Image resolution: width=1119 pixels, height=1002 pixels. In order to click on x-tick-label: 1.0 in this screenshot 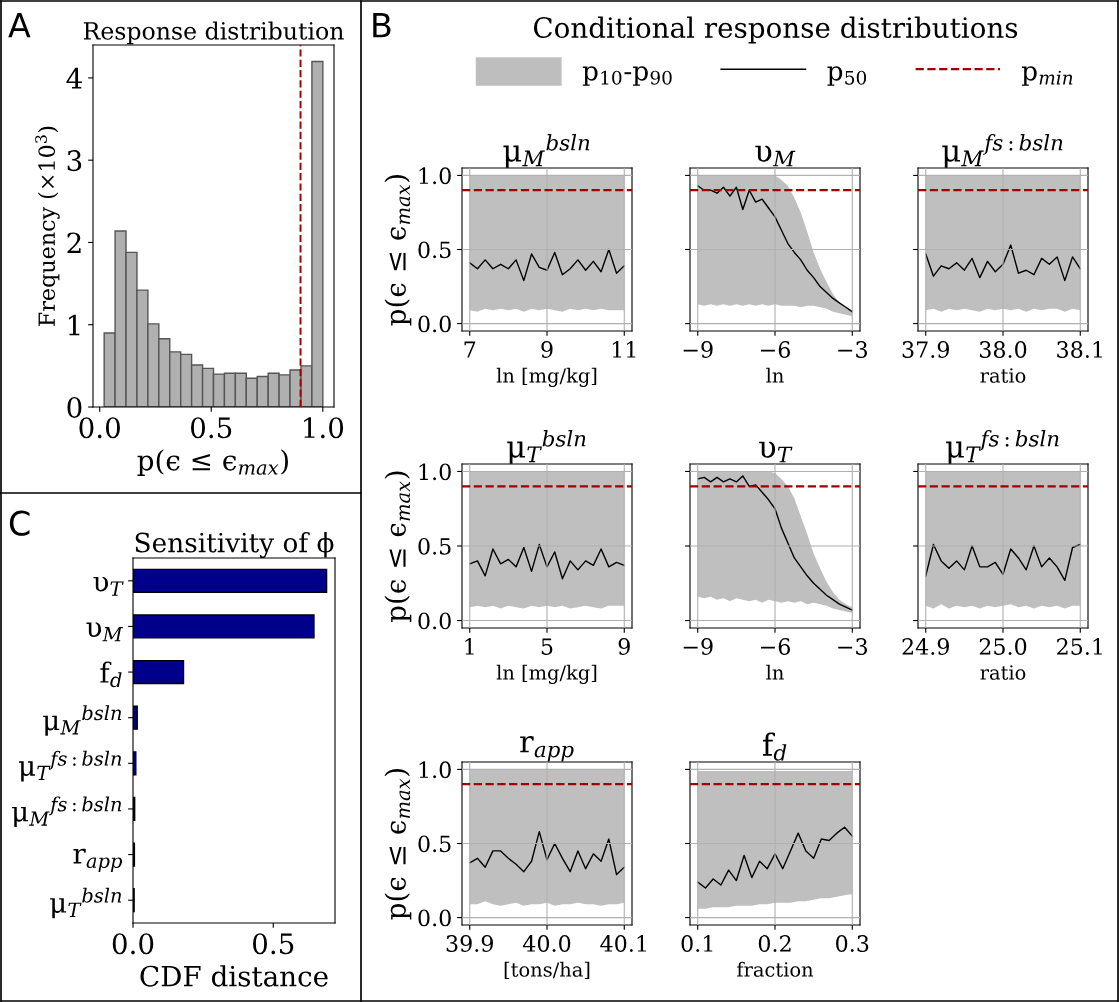, I will do `click(324, 428)`.